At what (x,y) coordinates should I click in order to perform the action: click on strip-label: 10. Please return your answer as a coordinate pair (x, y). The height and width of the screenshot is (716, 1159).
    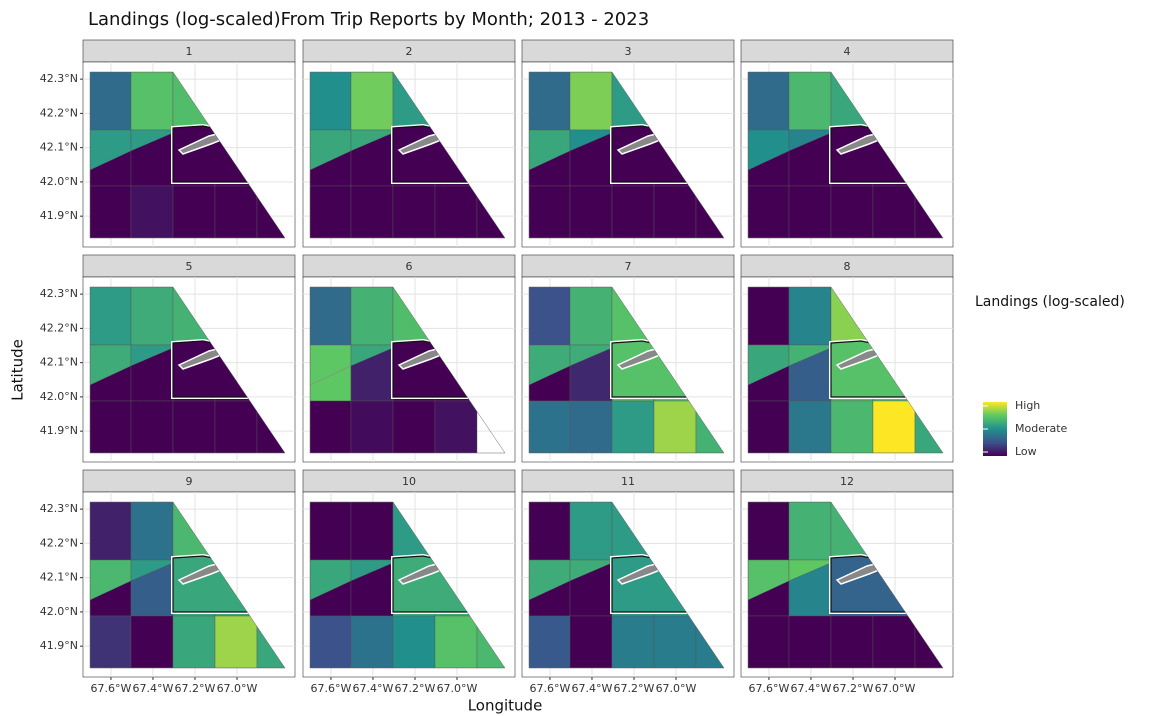
    Looking at the image, I should click on (409, 481).